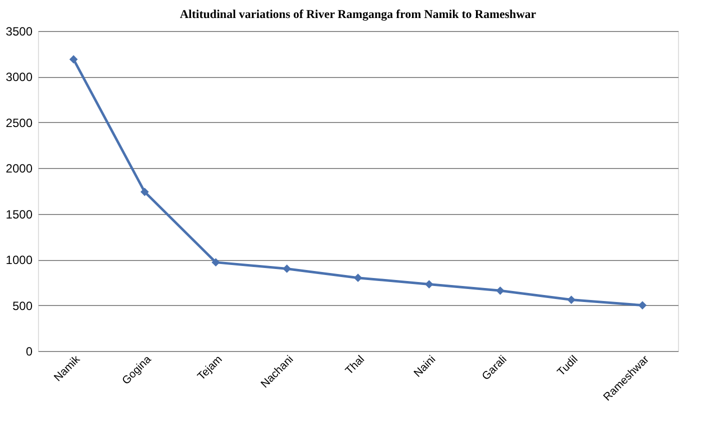 This screenshot has width=711, height=428. I want to click on y-tick-label: 0, so click(29, 351).